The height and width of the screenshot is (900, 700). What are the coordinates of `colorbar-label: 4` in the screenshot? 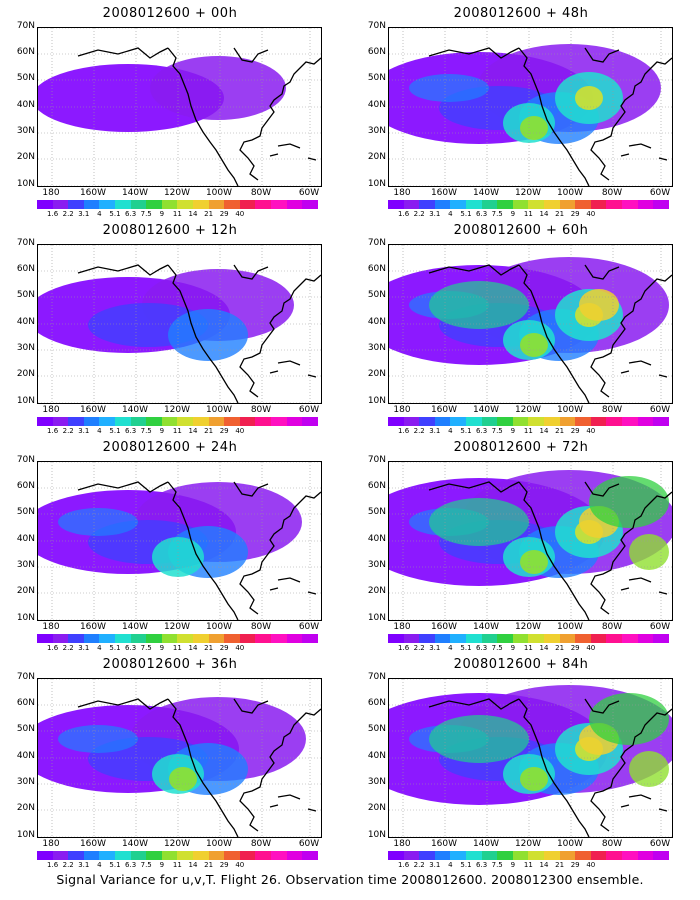 It's located at (450, 648).